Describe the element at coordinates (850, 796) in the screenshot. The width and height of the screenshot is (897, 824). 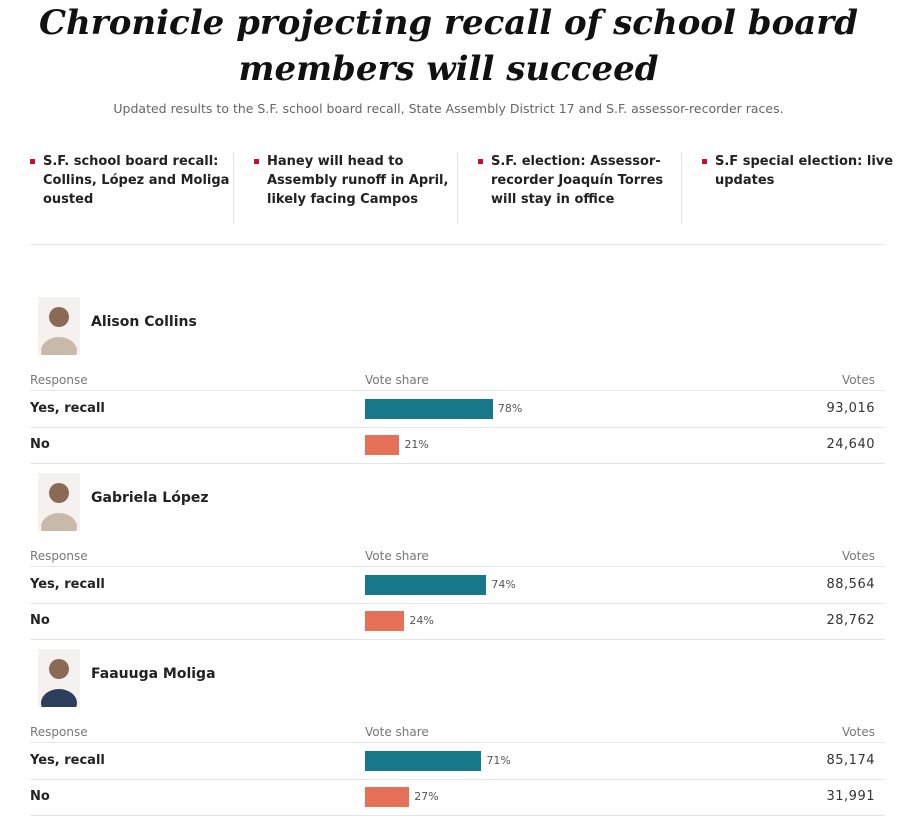
I see `votes: 31,991` at that location.